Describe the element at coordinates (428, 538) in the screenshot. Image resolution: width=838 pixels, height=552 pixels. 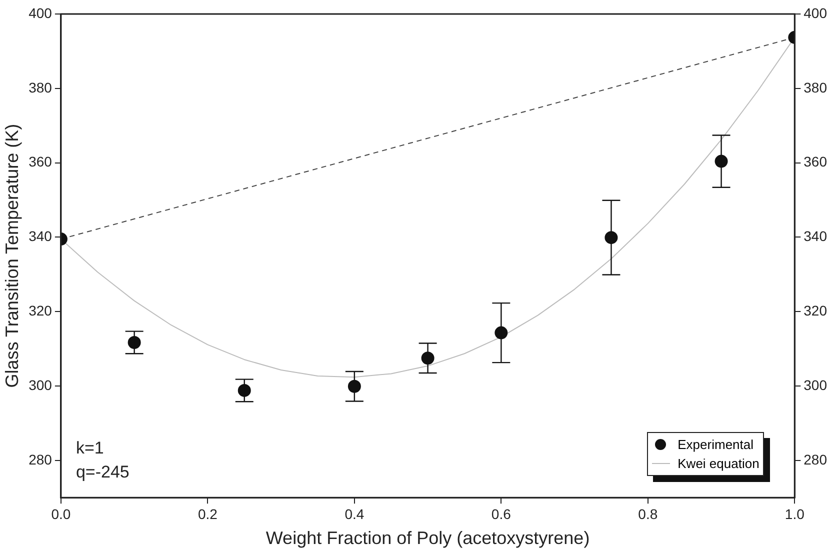
I see `x-axis-title: Weight Fraction of Poly (acetoxystyrene)` at that location.